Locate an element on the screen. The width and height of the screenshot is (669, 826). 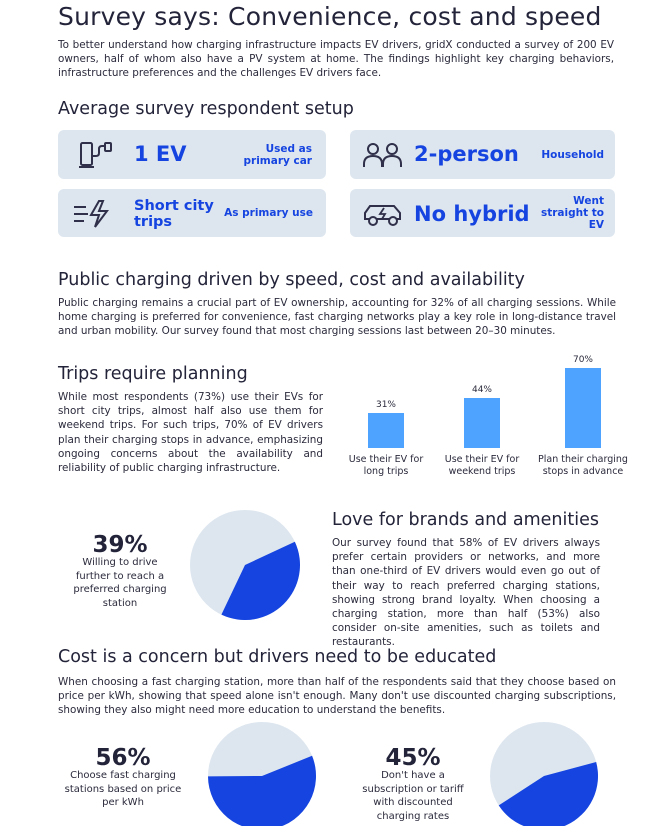
page-title: Survey says: Convenience, cost and speed is located at coordinates (330, 16).